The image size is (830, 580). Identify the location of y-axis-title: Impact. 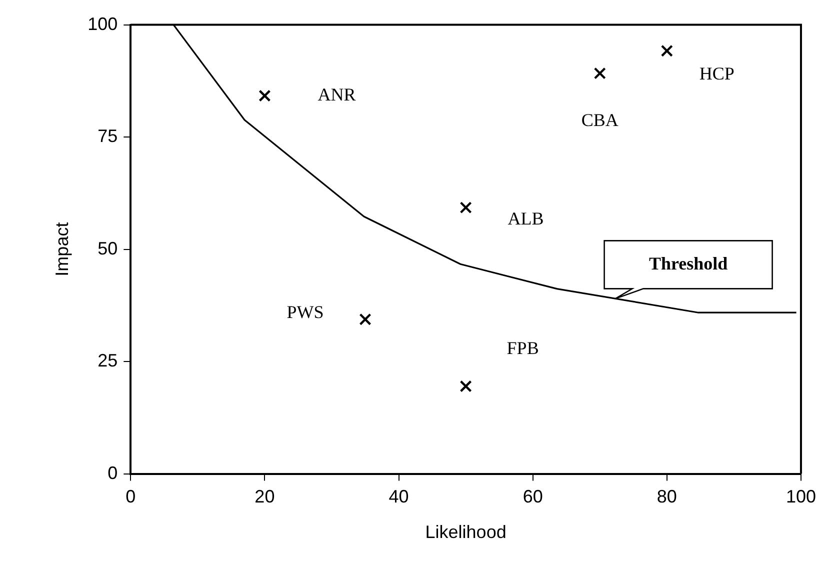
(62, 249).